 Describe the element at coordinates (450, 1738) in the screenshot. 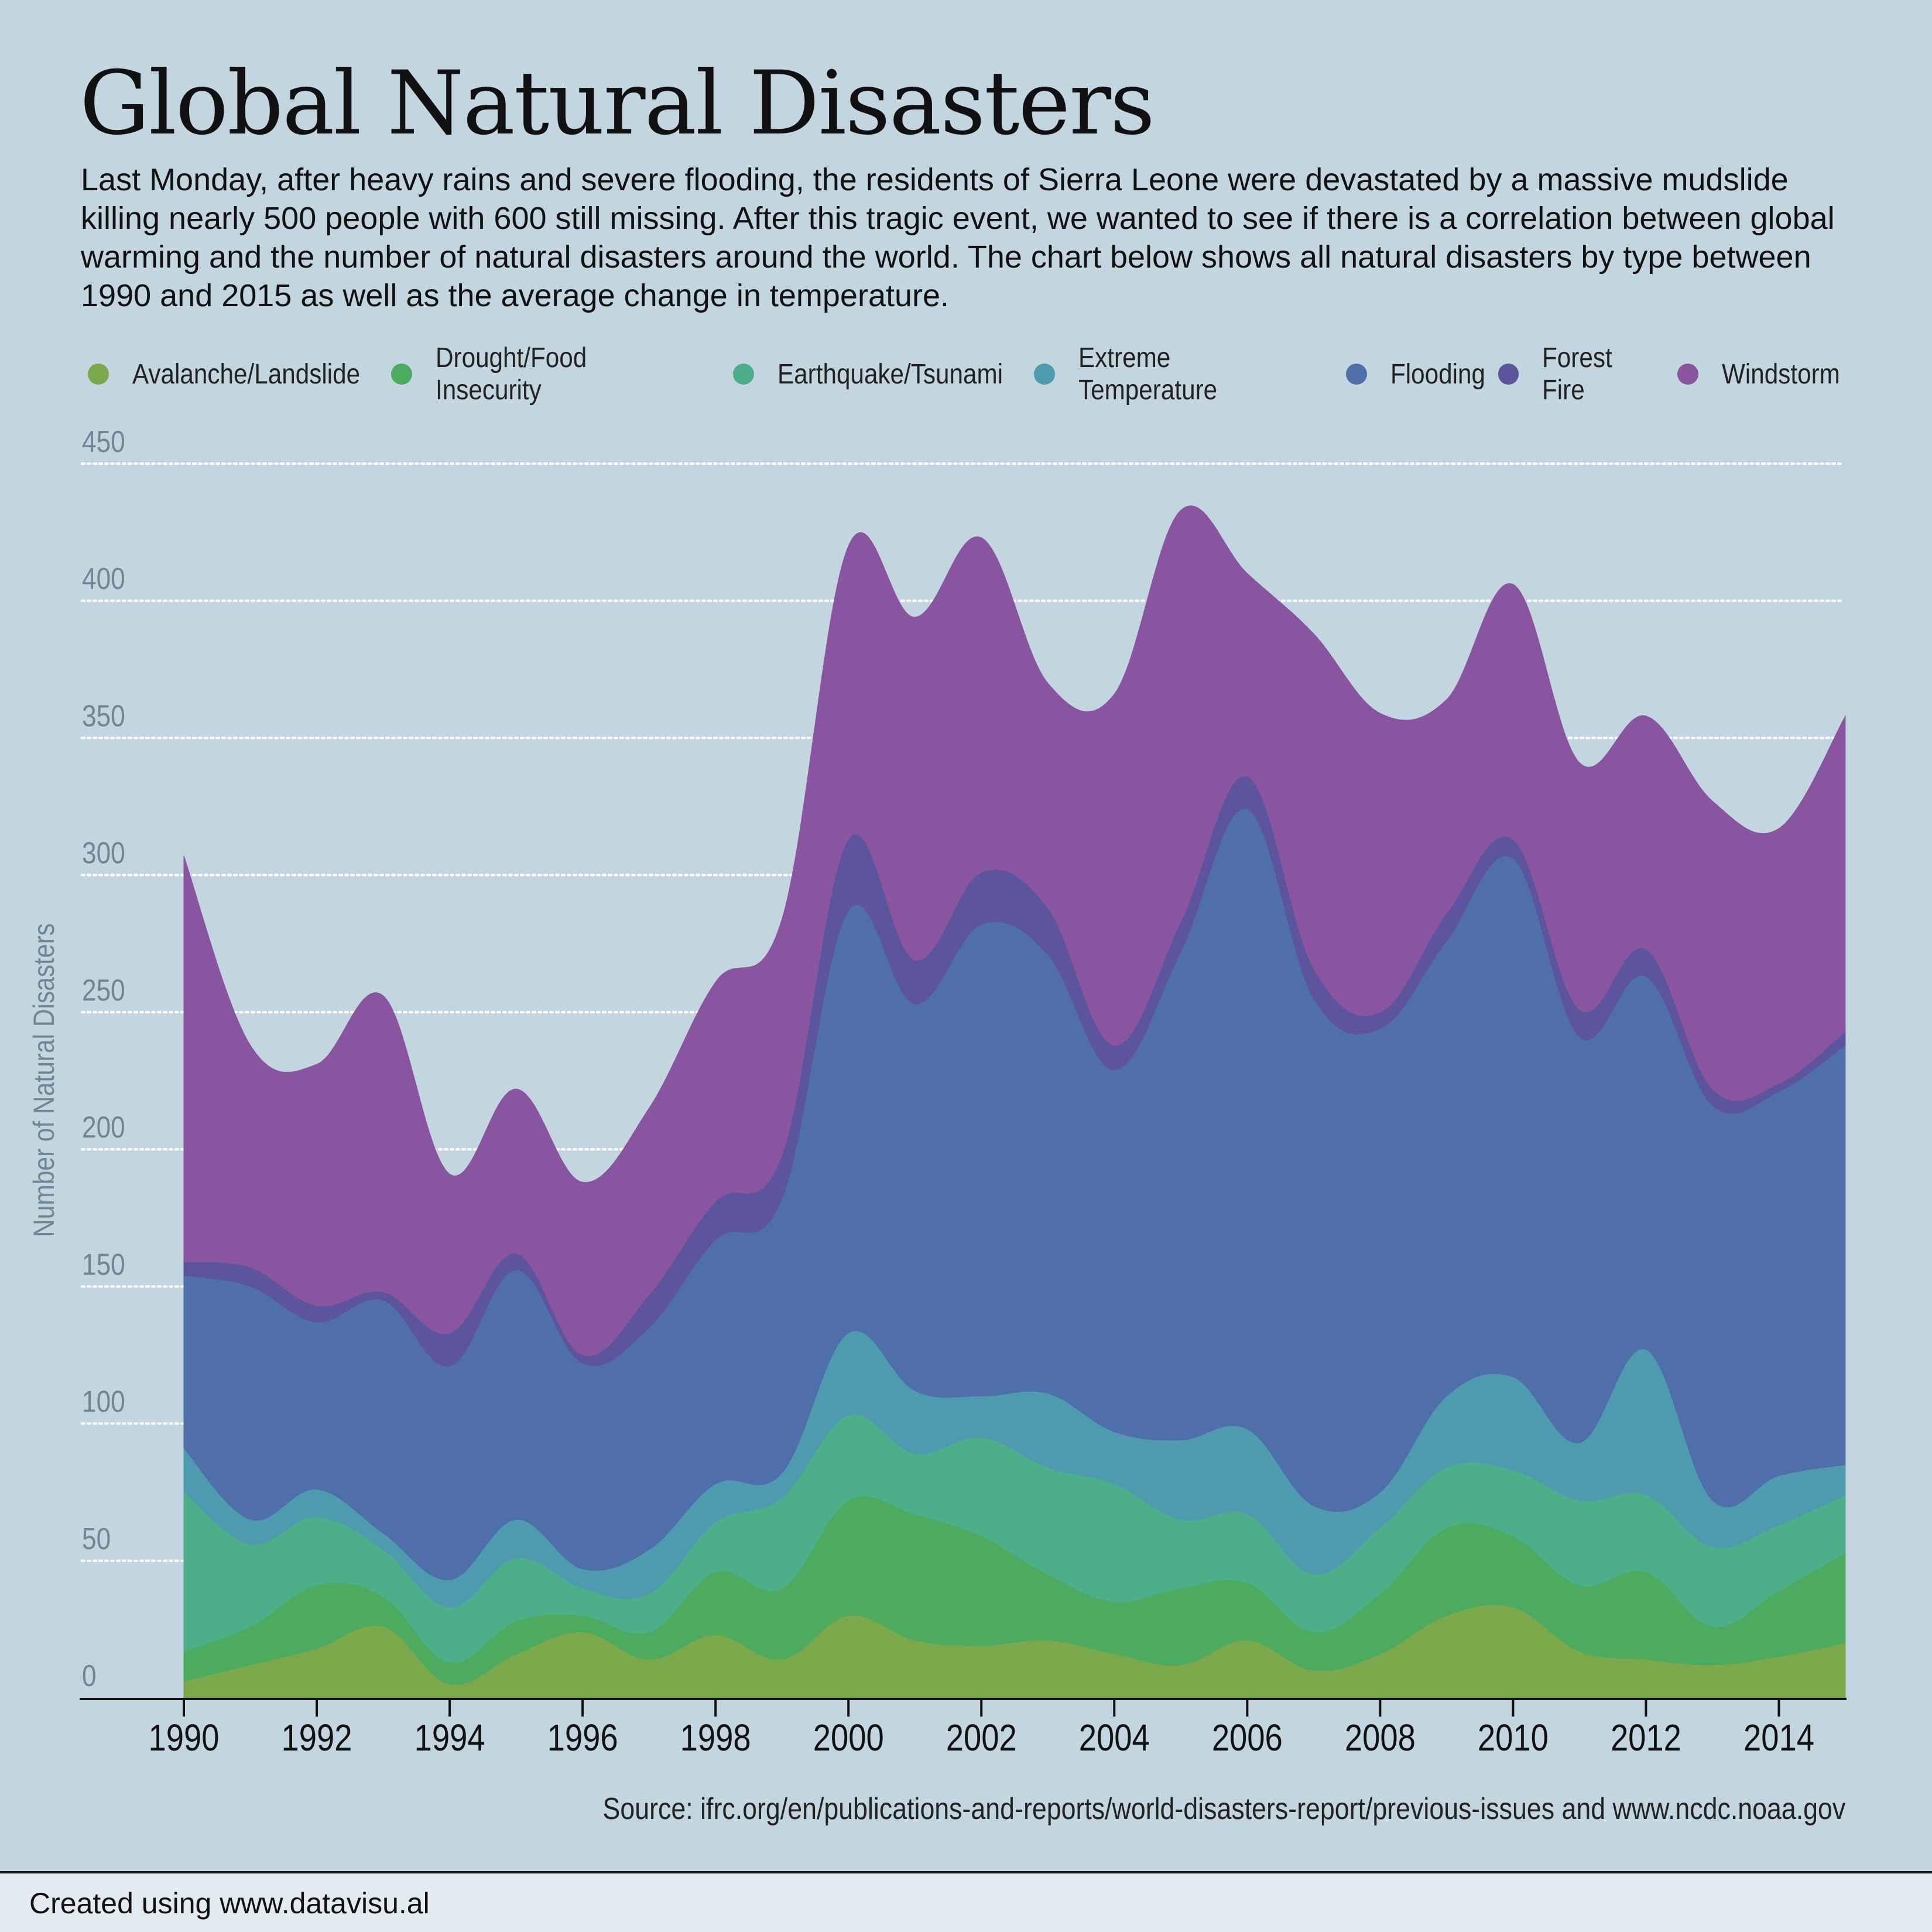

I see `x-tick-label: 1994` at that location.